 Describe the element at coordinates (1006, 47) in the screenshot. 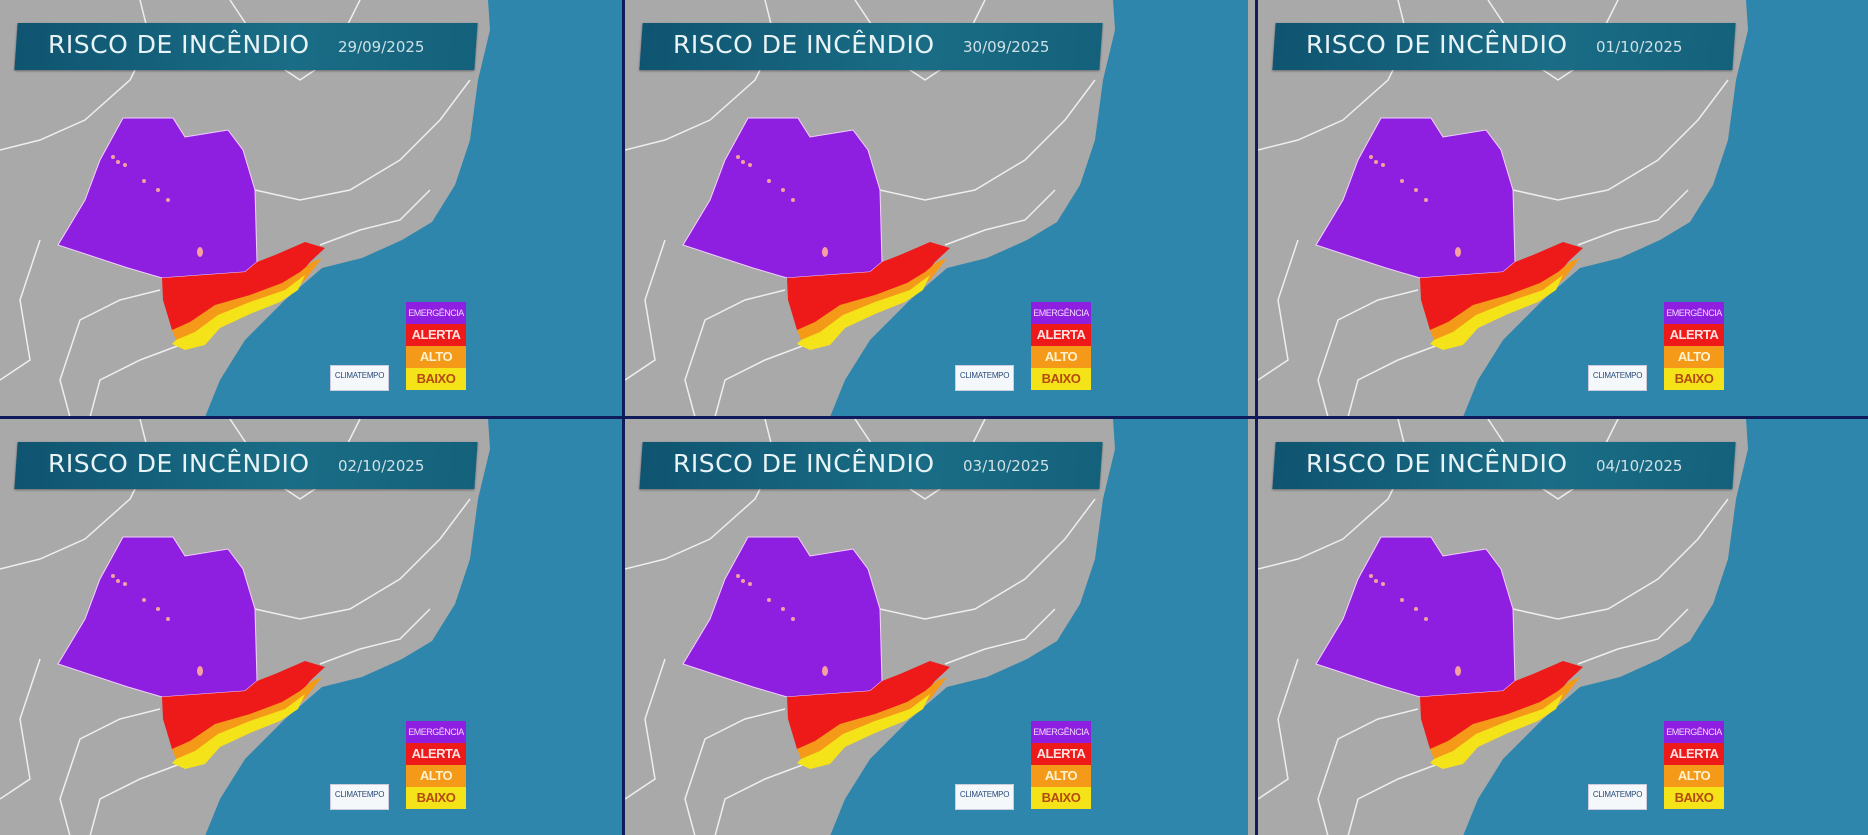

I see `panel-date: 30/09/2025` at that location.